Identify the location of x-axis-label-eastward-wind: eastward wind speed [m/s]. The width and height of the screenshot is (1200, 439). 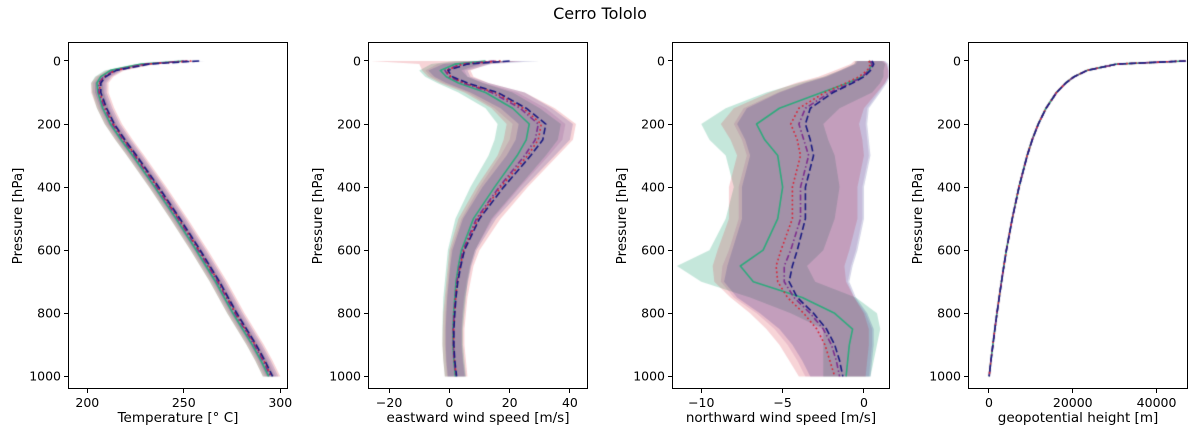
(478, 418).